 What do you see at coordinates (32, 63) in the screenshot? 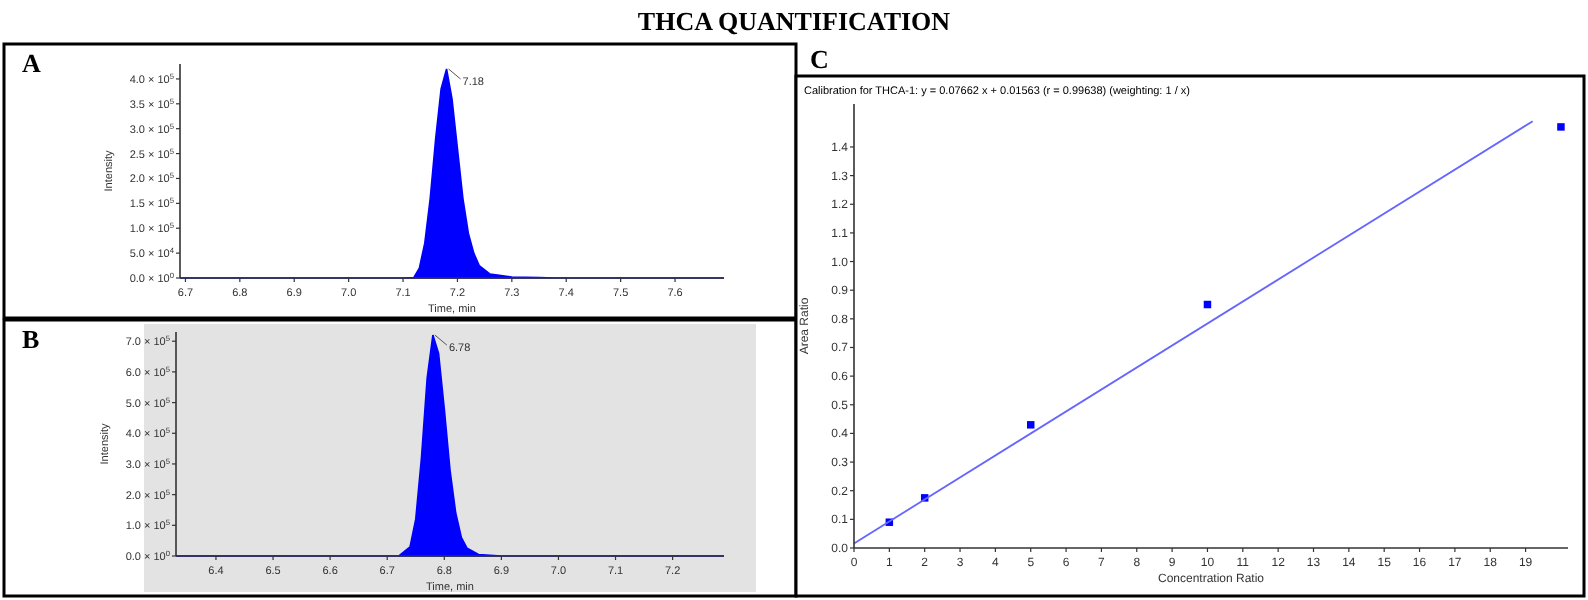
I see `text: A` at bounding box center [32, 63].